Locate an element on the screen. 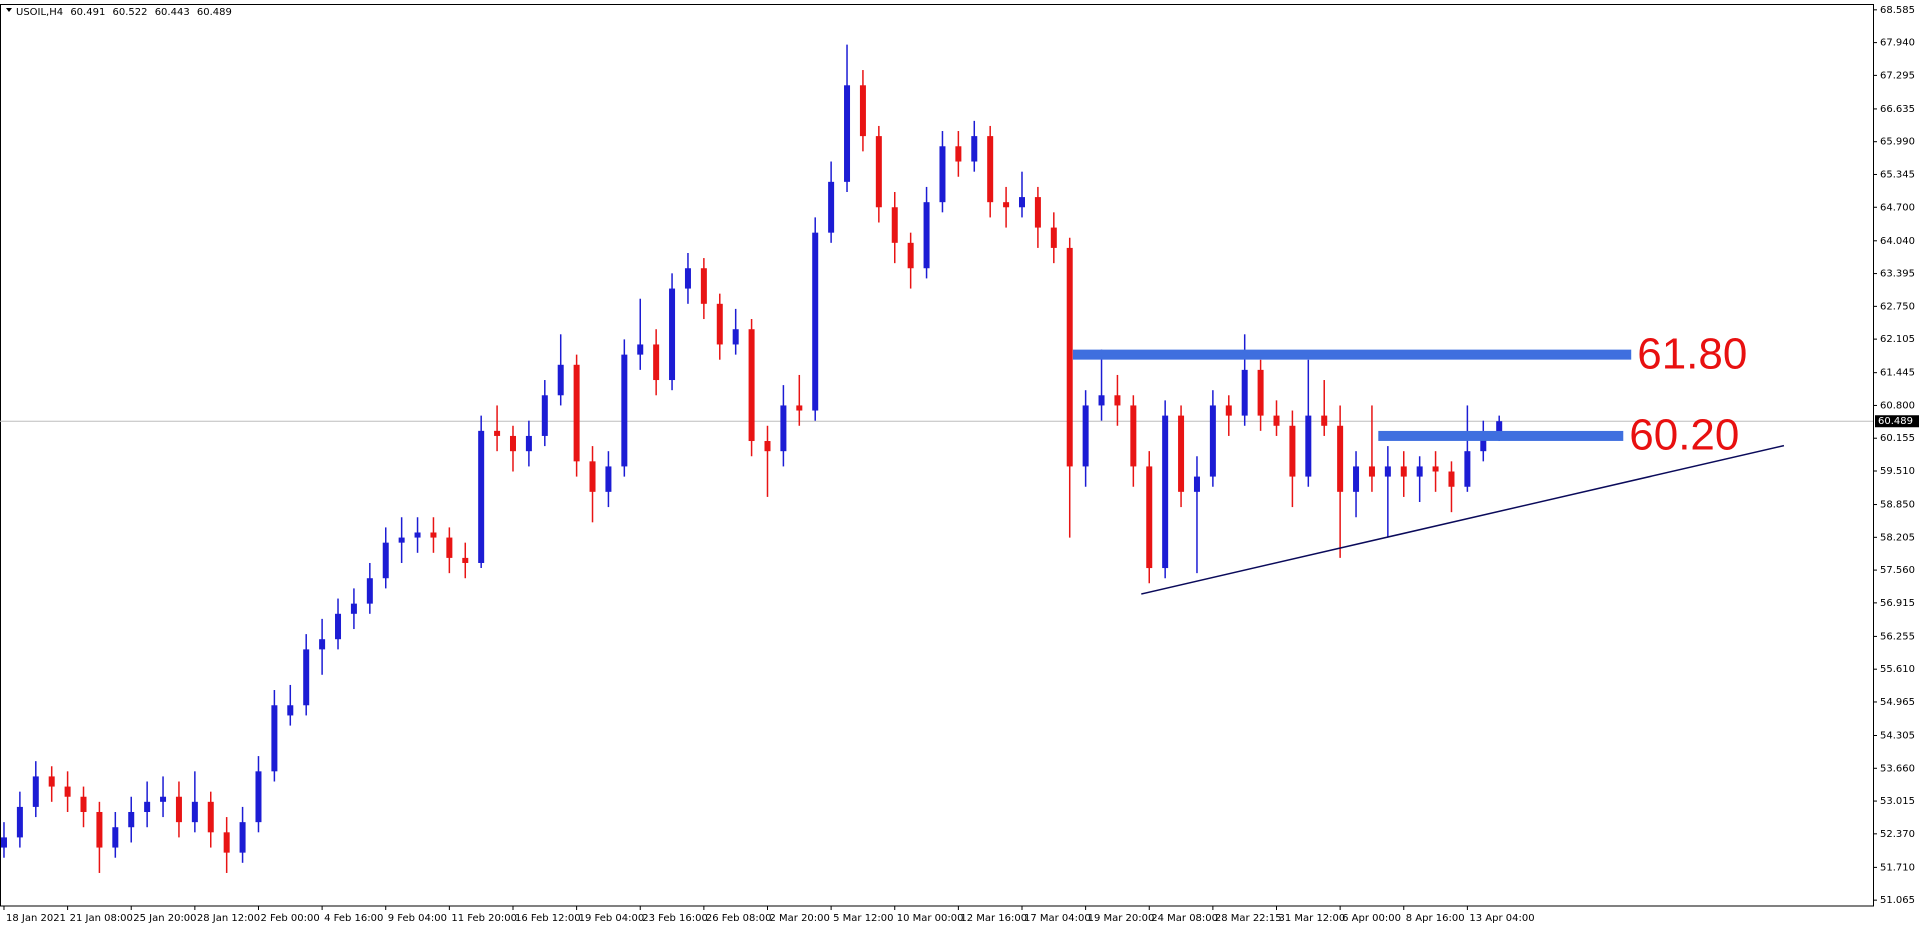 This screenshot has height=927, width=1920. y-tick-label: 61.445 is located at coordinates (1897, 373).